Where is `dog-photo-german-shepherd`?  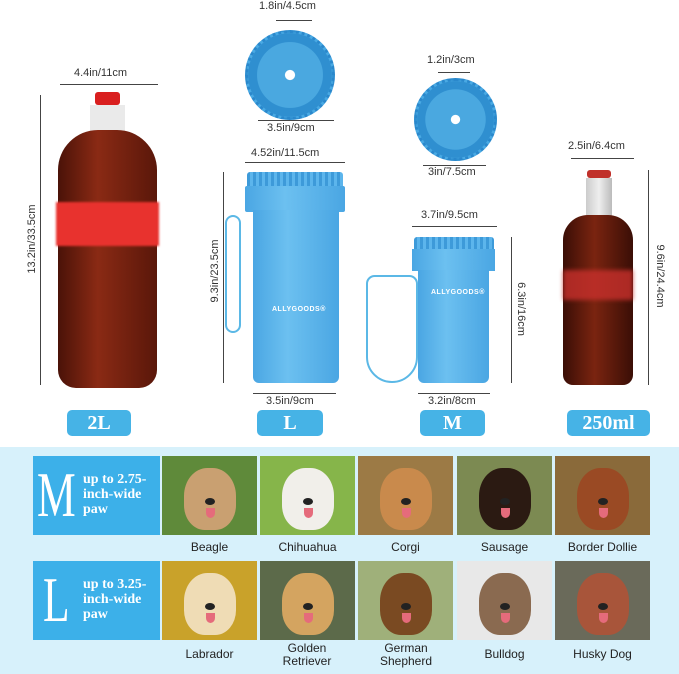 dog-photo-german-shepherd is located at coordinates (405, 600).